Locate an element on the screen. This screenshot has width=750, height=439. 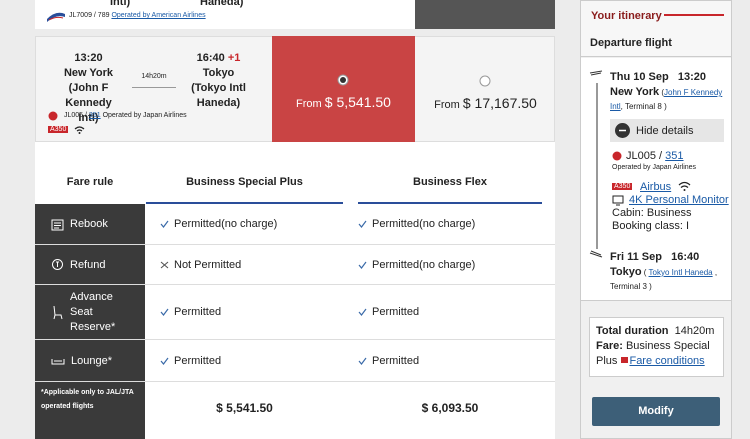
origin-tail: Intl) is located at coordinates (120, 4).